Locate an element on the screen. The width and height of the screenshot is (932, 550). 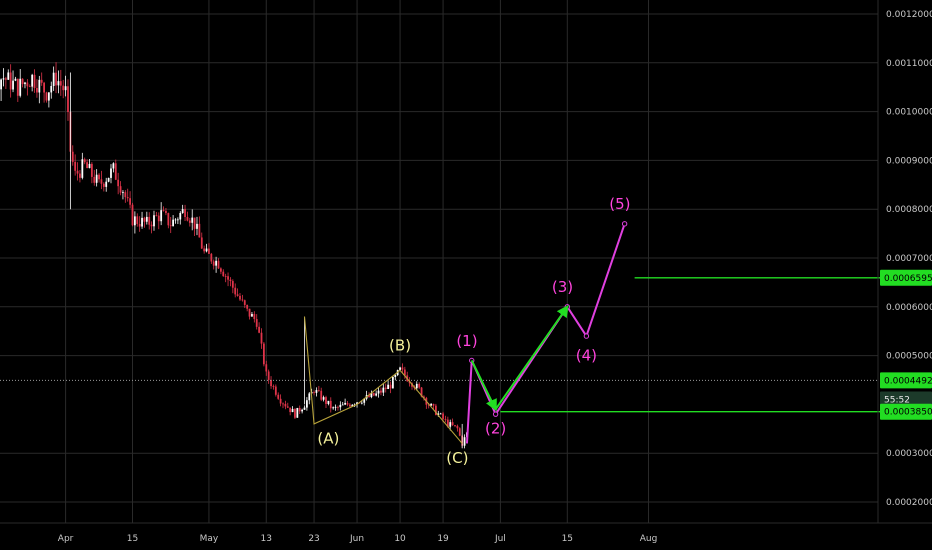
time-axis: Apr 15 May 13 23 Jun 10 19 Jul 15 Aug is located at coordinates (357, 539).